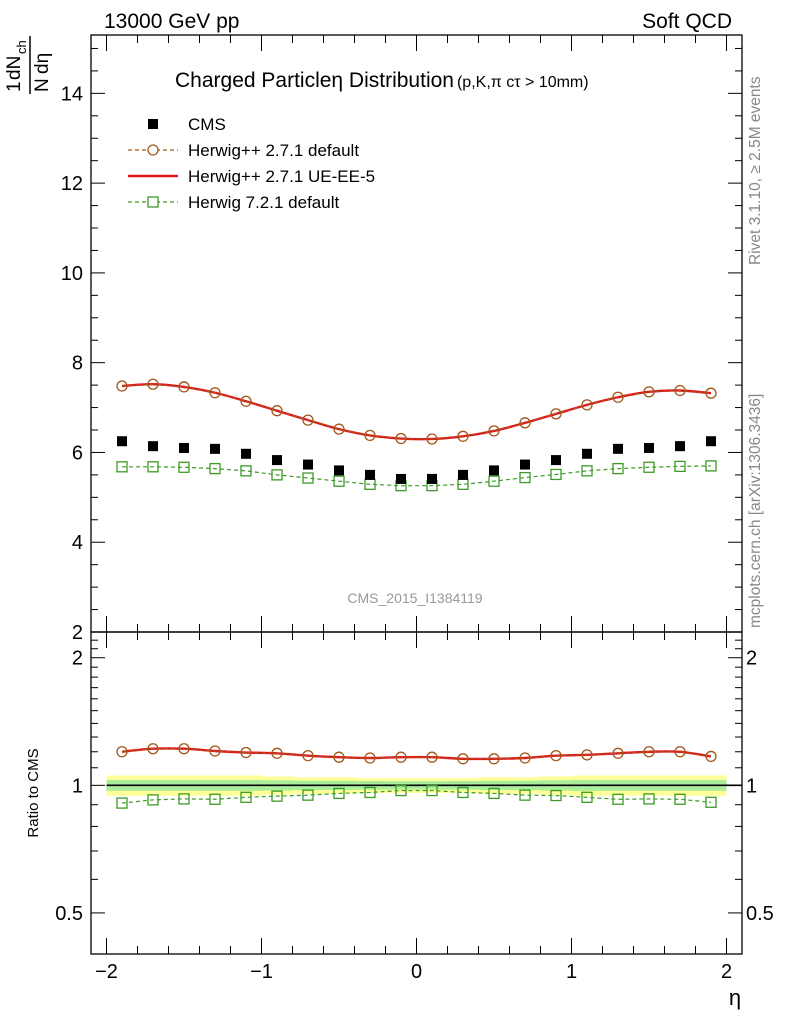  What do you see at coordinates (314, 80) in the screenshot?
I see `chart-title-main: Charged Particleη Distribution` at bounding box center [314, 80].